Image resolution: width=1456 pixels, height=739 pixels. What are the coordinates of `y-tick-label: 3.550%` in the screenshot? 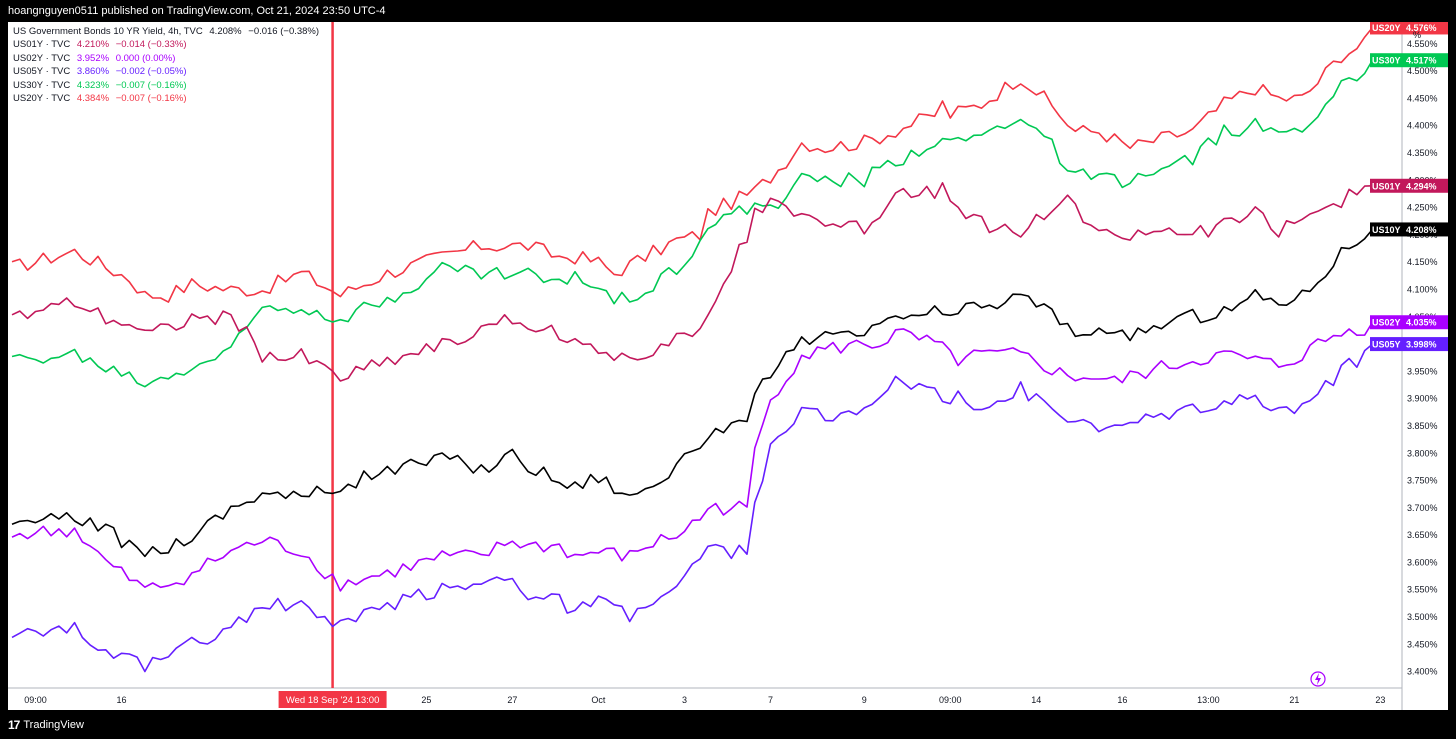 It's located at (1422, 590).